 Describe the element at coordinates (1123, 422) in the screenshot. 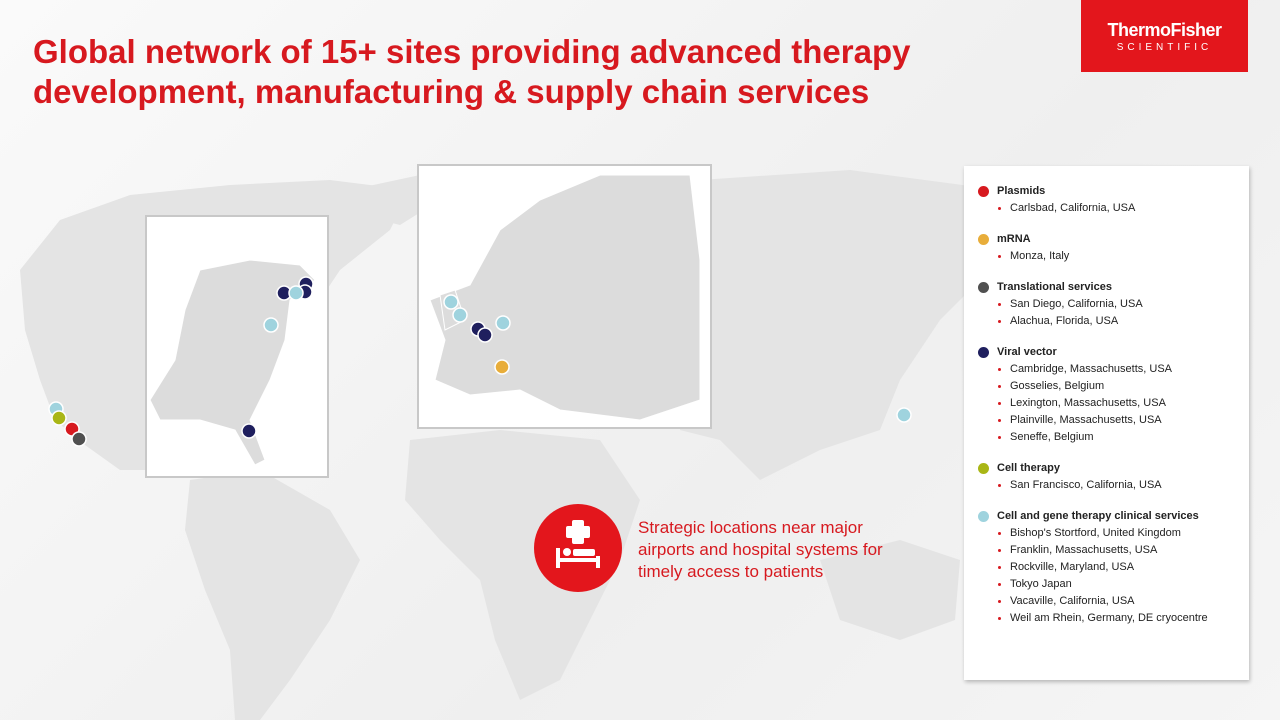

I see `legend-site: Plainville, Massachusetts, USA` at that location.